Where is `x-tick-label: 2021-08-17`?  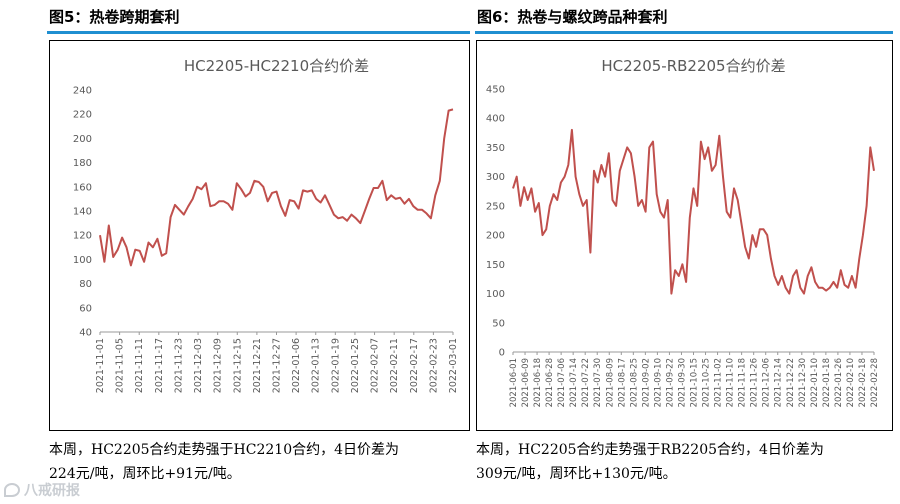 x-tick-label: 2021-08-17 is located at coordinates (622, 382).